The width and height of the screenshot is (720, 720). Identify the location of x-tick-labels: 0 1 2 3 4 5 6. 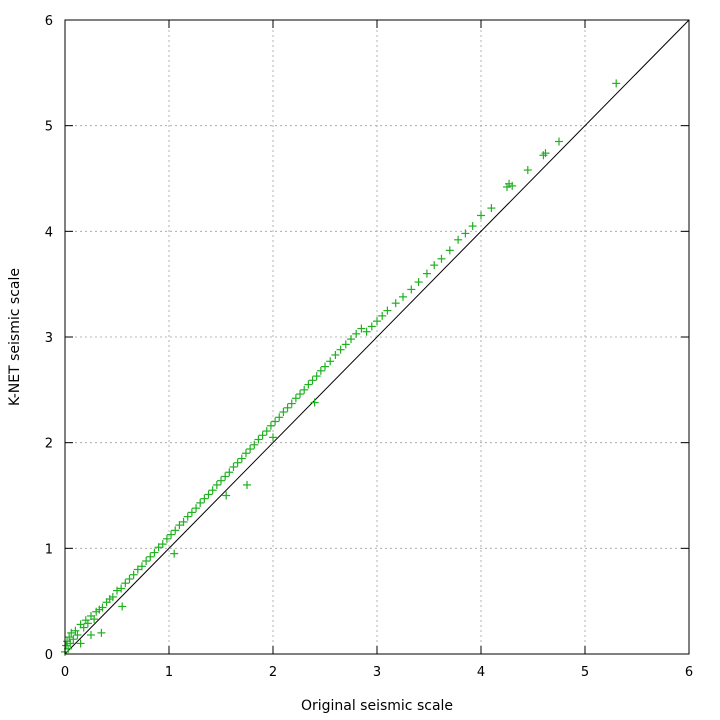
(377, 672).